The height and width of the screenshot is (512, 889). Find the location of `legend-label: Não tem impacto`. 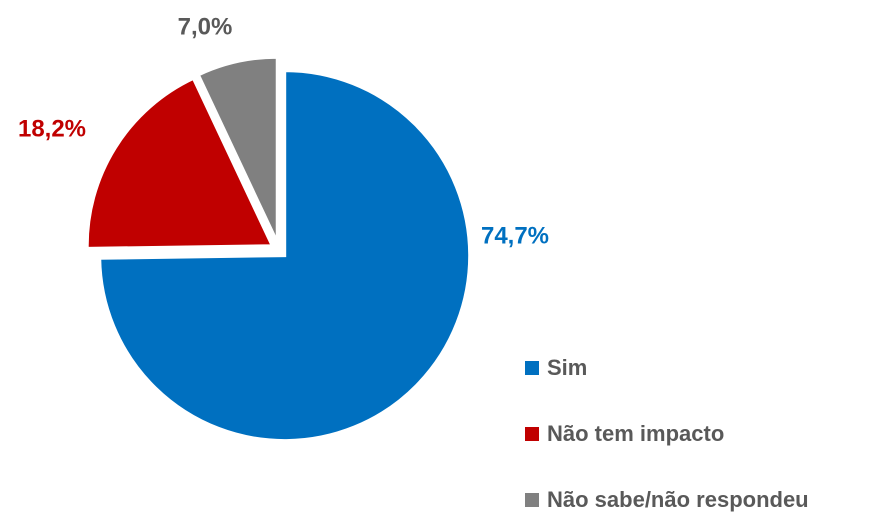

legend-label: Não tem impacto is located at coordinates (635, 433).